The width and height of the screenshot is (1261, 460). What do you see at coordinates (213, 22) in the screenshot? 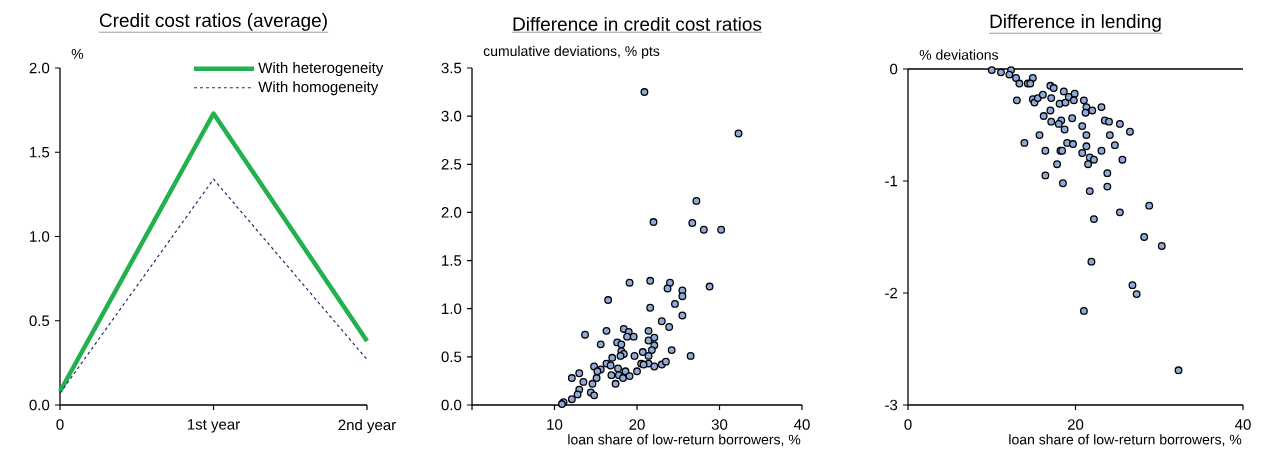
I see `chart-title: Credit cost ratios (average)` at bounding box center [213, 22].